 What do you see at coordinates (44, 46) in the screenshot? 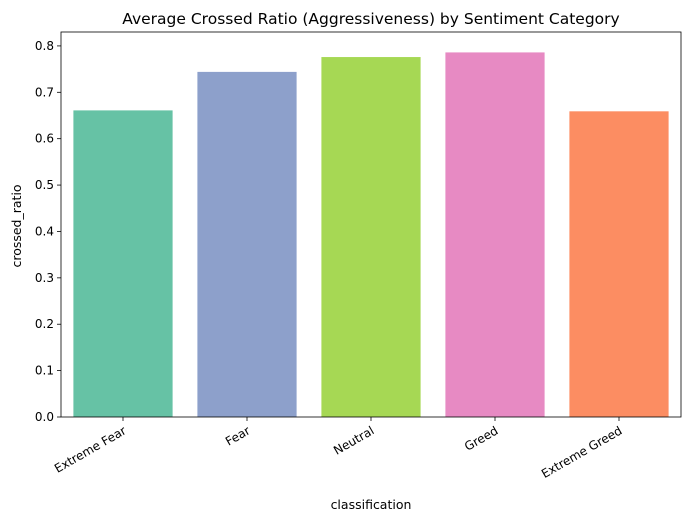
I see `y-tick-label: 0.8` at bounding box center [44, 46].